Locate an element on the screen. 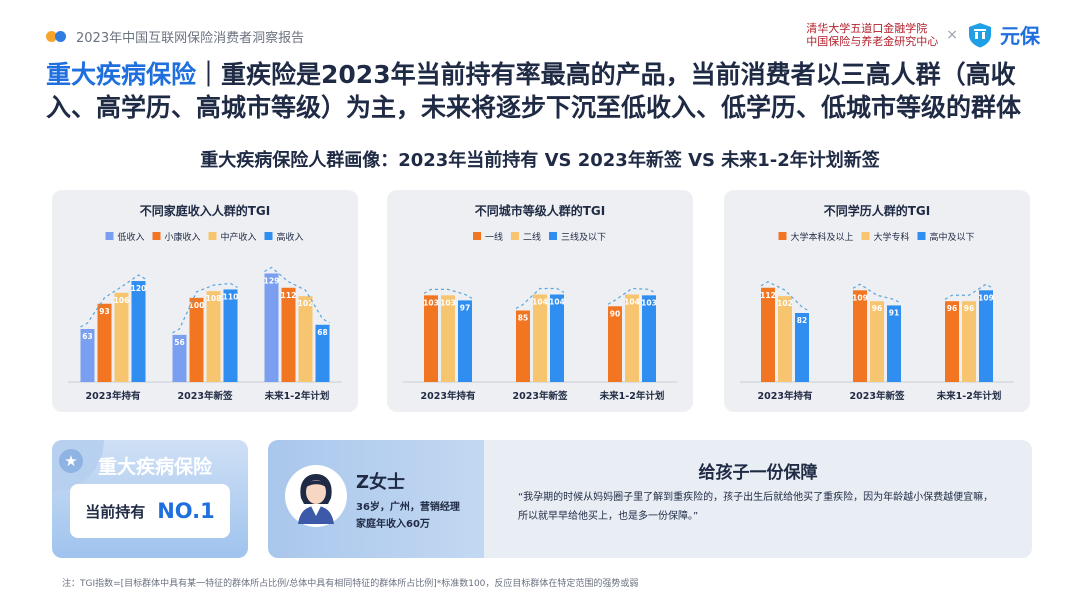  persona-info-1: 36岁，广州，营销经理 is located at coordinates (408, 507).